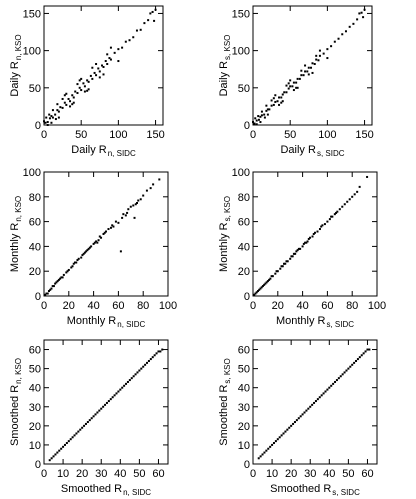 This screenshot has height=499, width=416. What do you see at coordinates (143, 306) in the screenshot?
I see `panel-3-x-tick-label: 80` at bounding box center [143, 306].